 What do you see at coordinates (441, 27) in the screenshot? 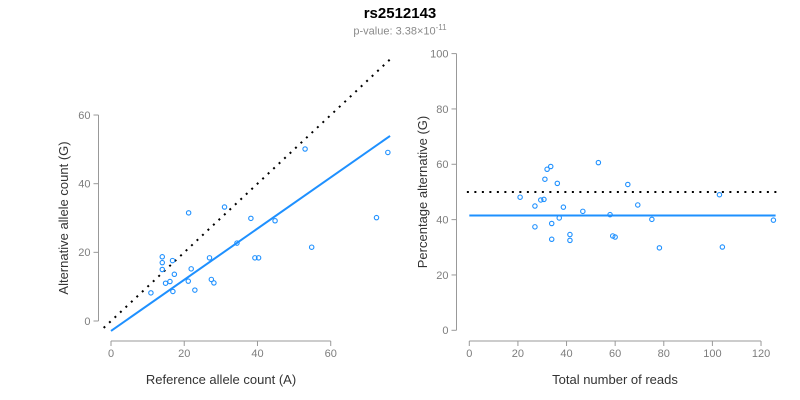
I see `pvalue-exponent: -11` at bounding box center [441, 27].